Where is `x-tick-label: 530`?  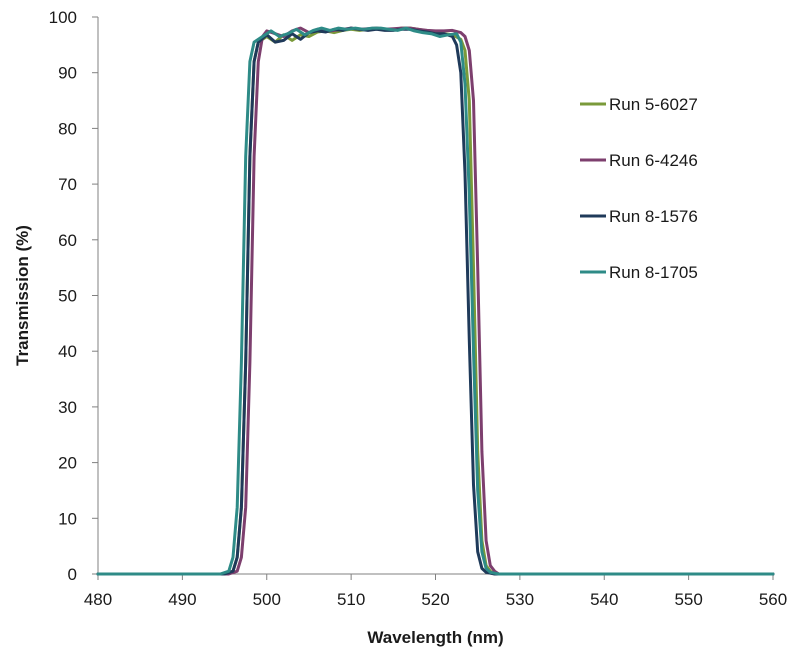
x-tick-label: 530 is located at coordinates (520, 599).